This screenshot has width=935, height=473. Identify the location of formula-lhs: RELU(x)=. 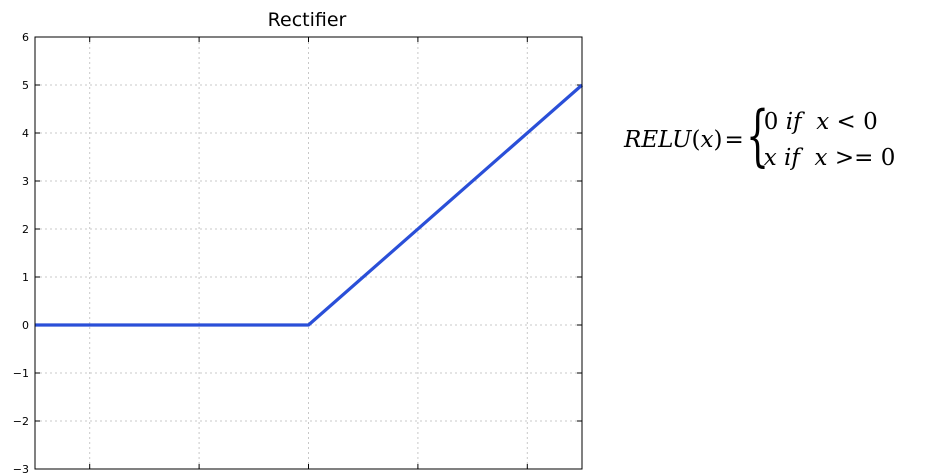
(684, 140).